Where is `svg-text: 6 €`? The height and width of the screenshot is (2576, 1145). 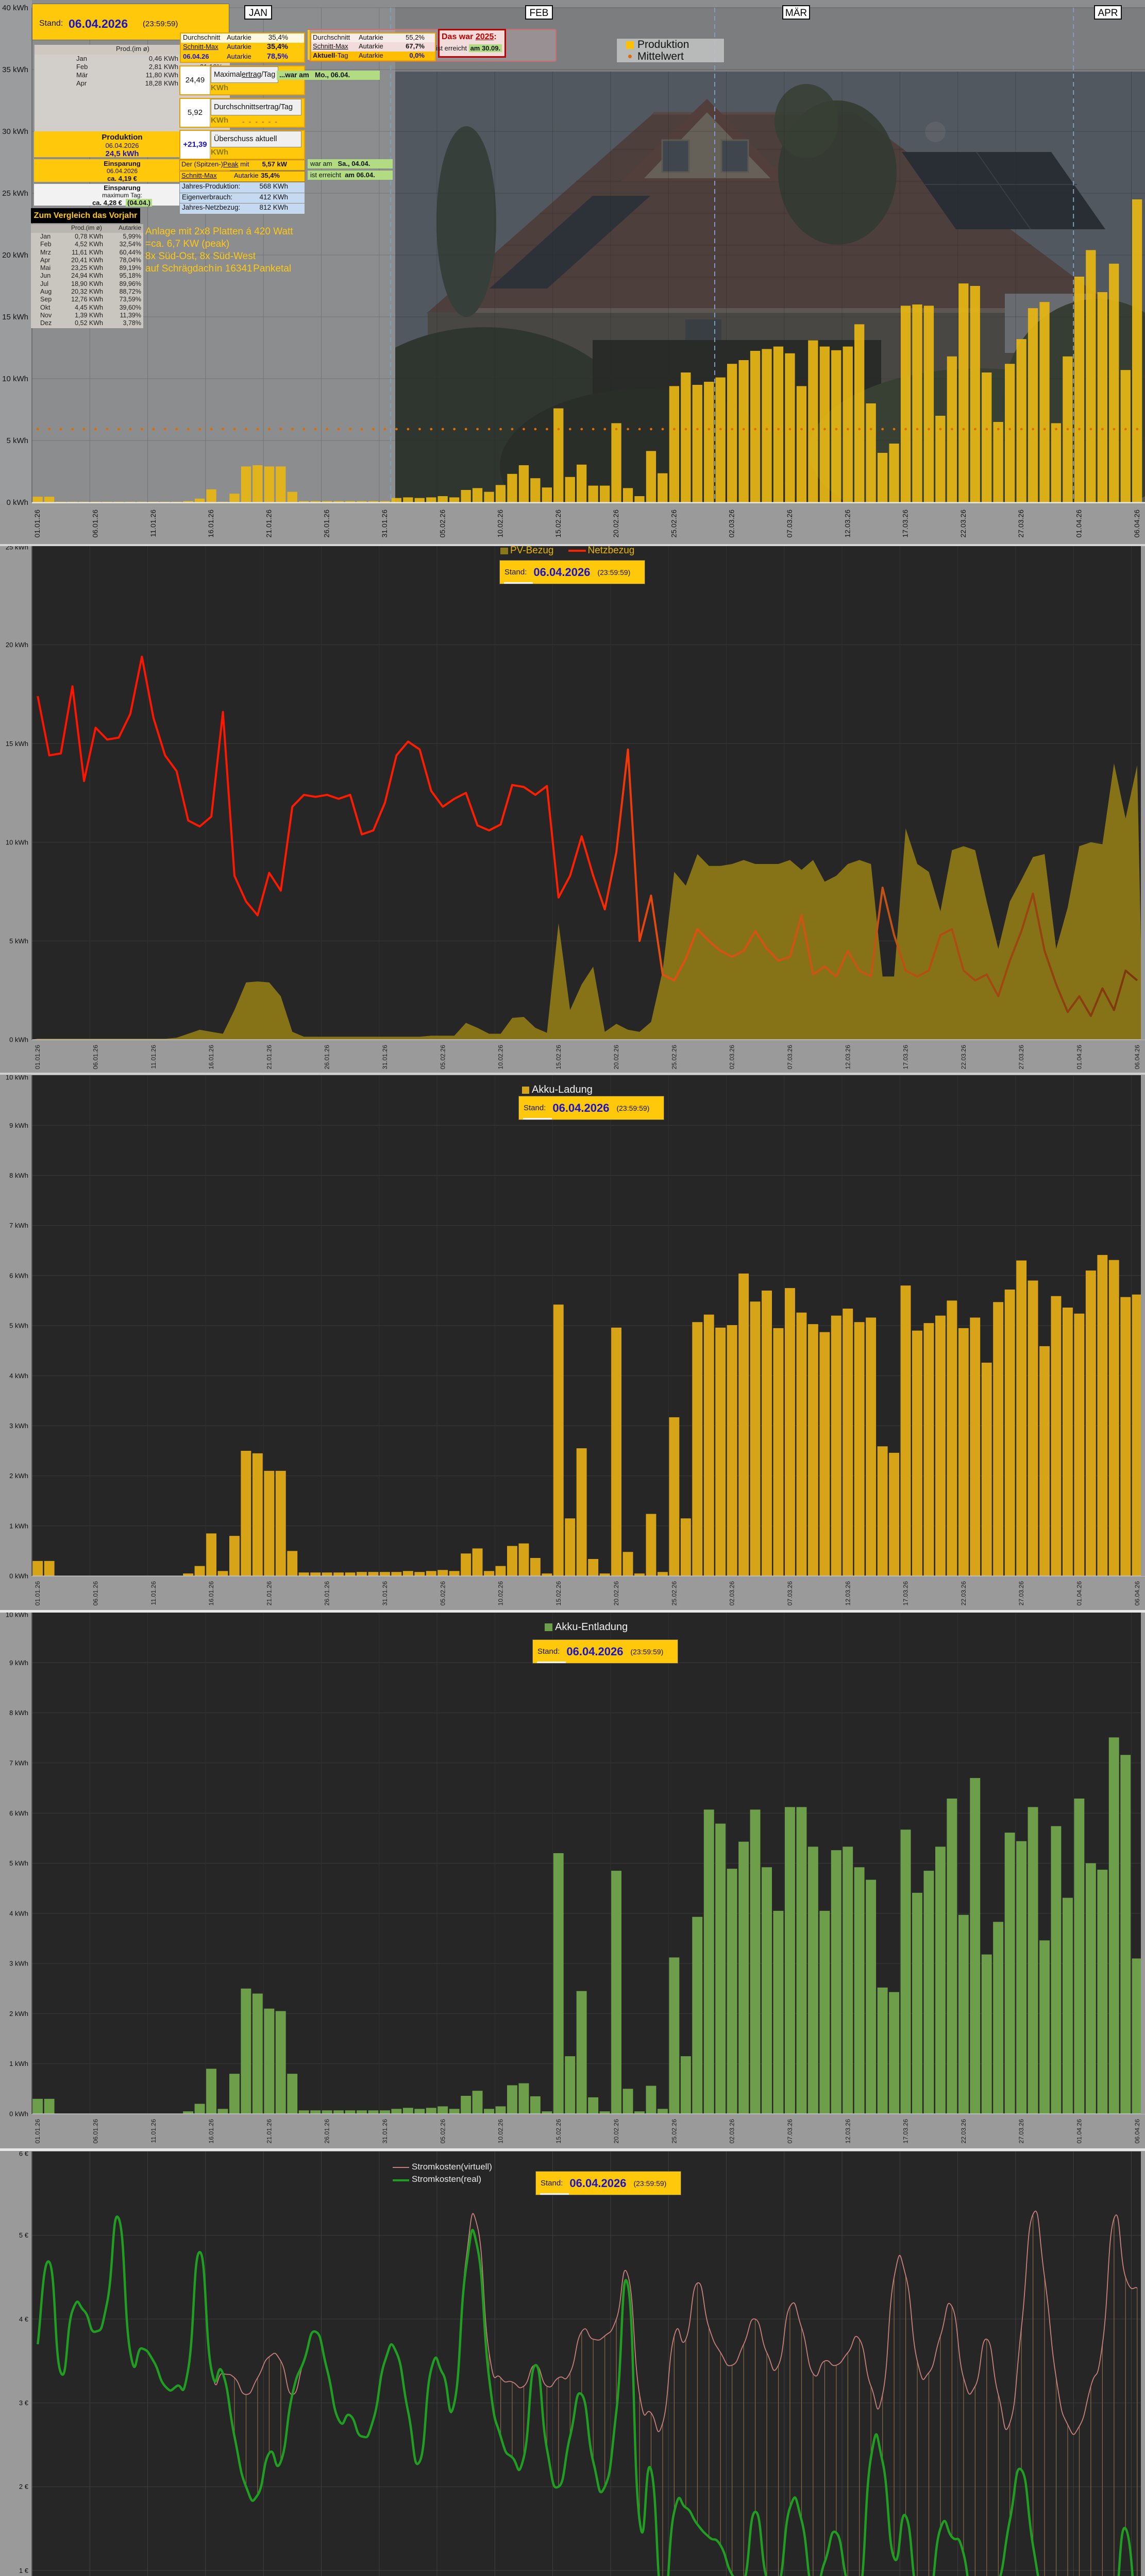
svg-text: 6 € is located at coordinates (24, 2154).